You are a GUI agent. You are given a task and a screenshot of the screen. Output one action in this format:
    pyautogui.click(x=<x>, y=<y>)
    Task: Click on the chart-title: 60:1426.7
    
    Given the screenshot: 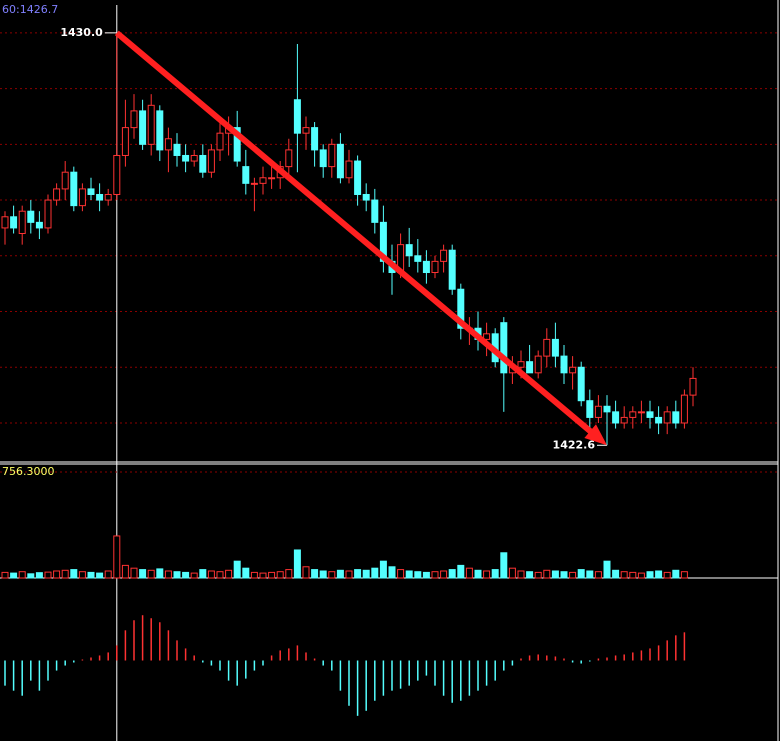 What is the action you would take?
    pyautogui.click(x=30, y=9)
    